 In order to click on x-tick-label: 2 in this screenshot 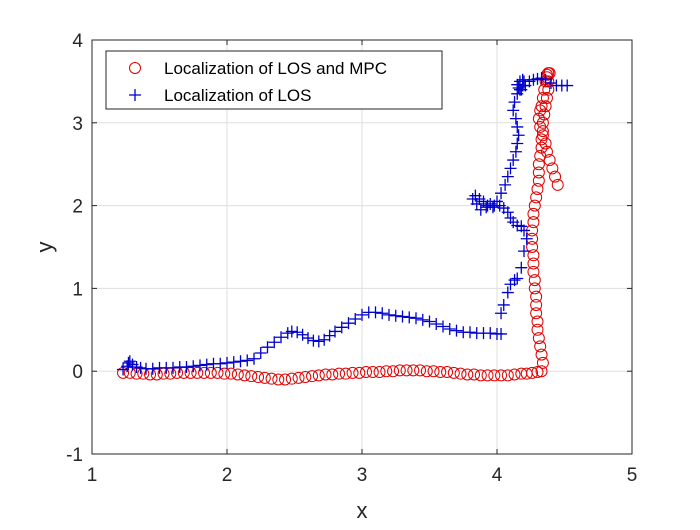, I will do `click(227, 475)`.